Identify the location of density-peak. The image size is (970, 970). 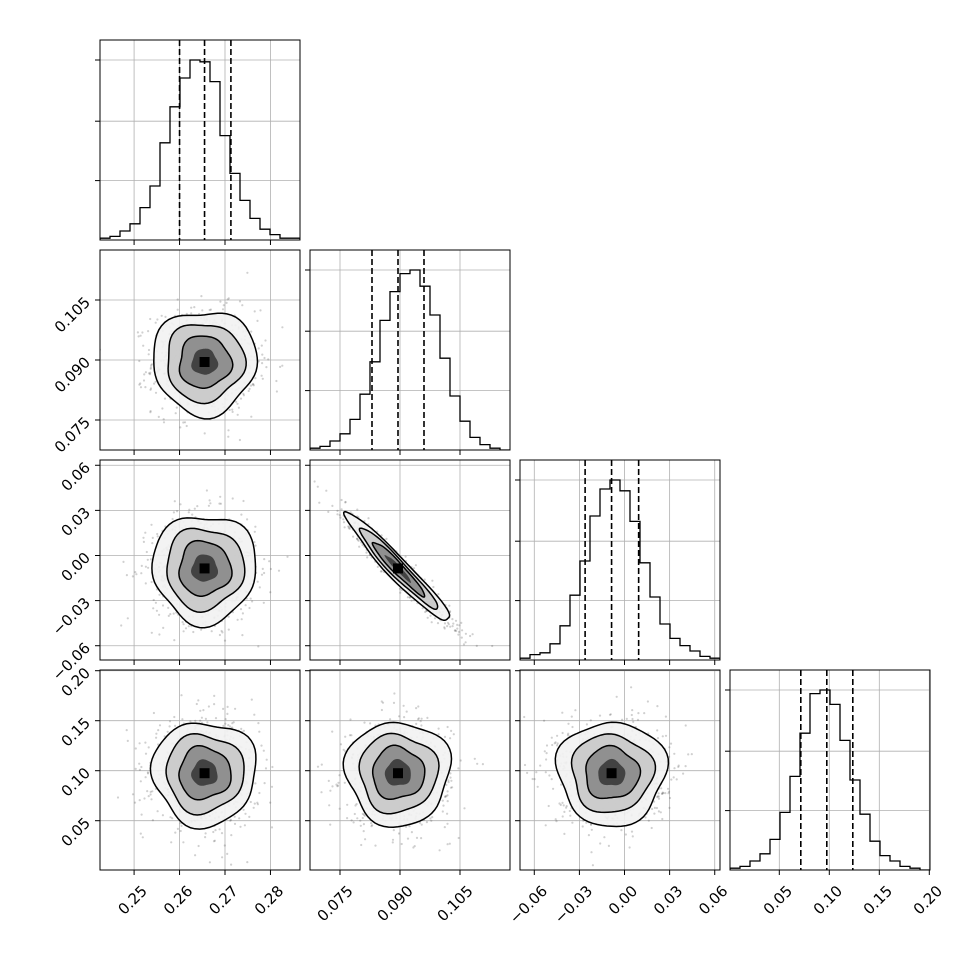
(204, 362).